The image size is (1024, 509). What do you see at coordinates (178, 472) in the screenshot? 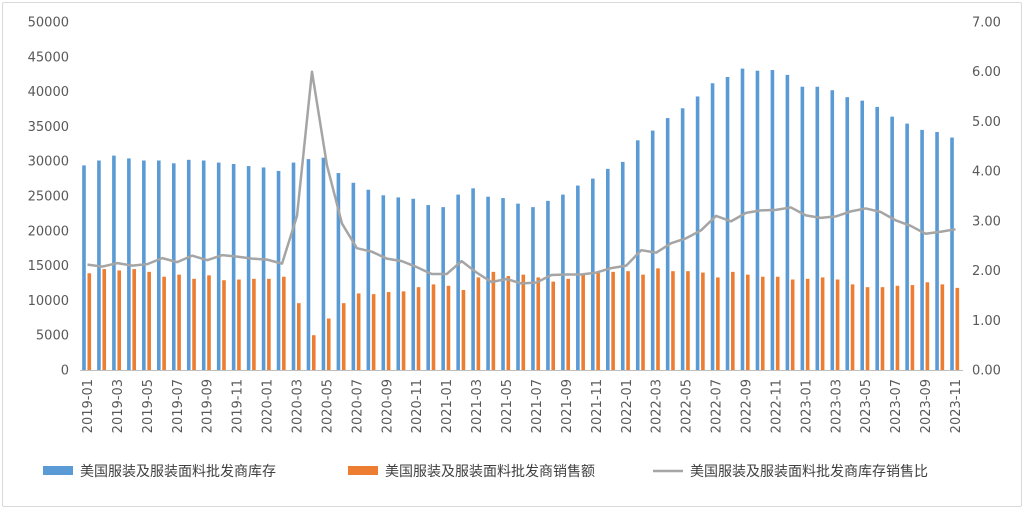
I see `legend-label-inventory: 美国服装及服装面料批发商库存` at bounding box center [178, 472].